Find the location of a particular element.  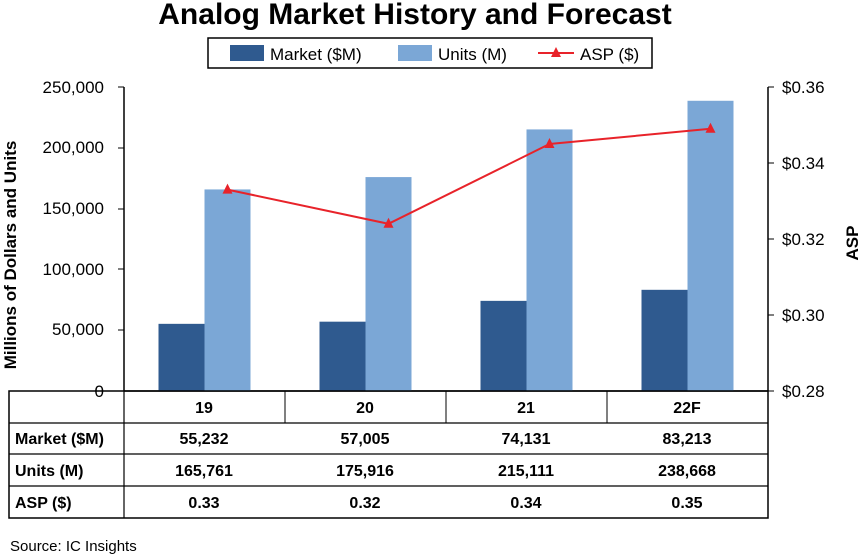

legend-label-units: Units (M) is located at coordinates (472, 54).